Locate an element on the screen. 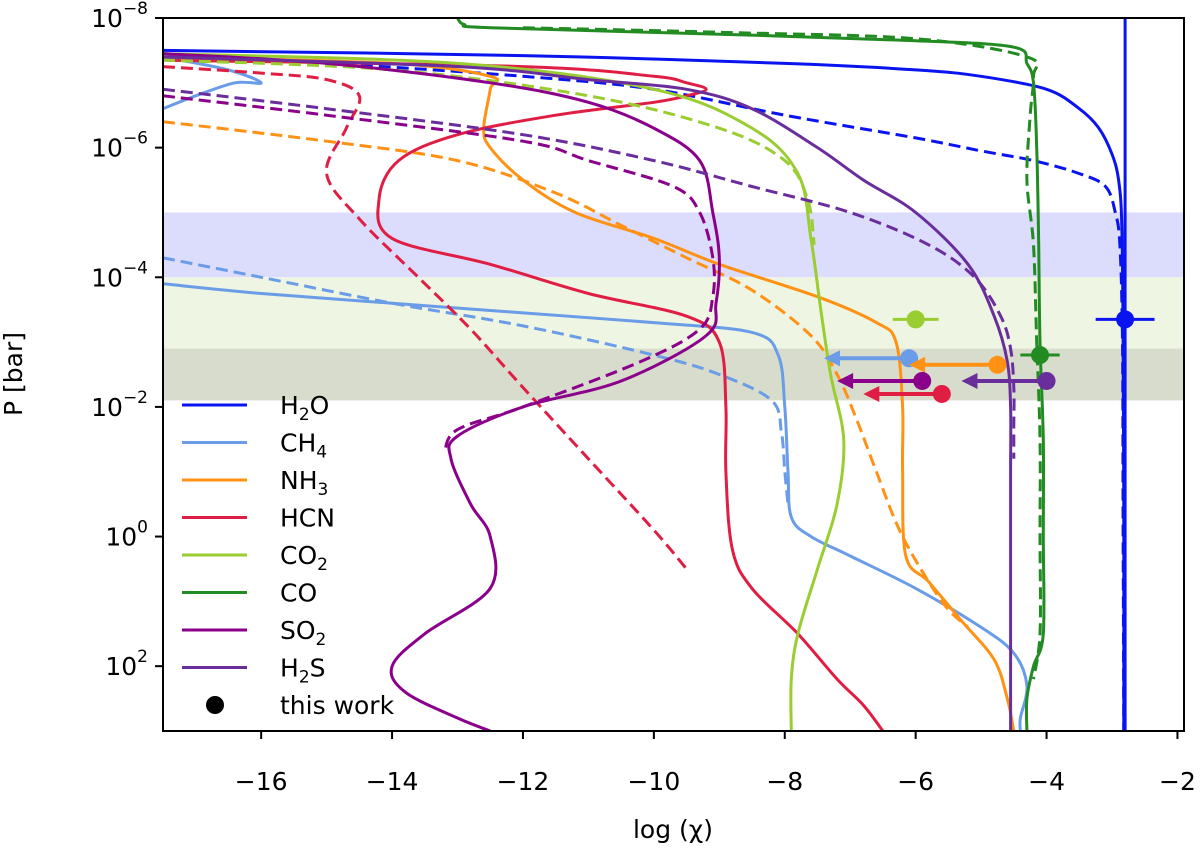  y-axis-label: P [bar] is located at coordinates (14, 374).